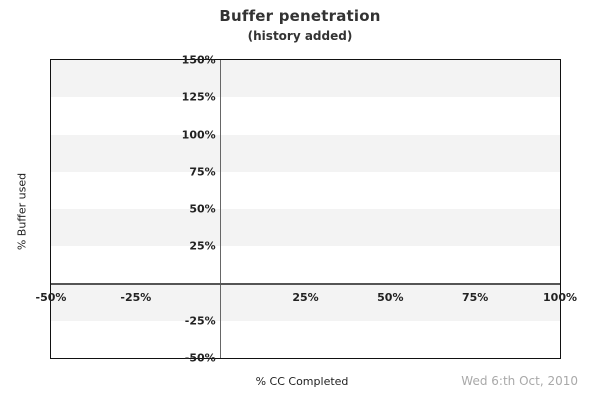 Image resolution: width=600 pixels, height=400 pixels. Describe the element at coordinates (22, 211) in the screenshot. I see `y-axis-title: % Buffer used` at that location.